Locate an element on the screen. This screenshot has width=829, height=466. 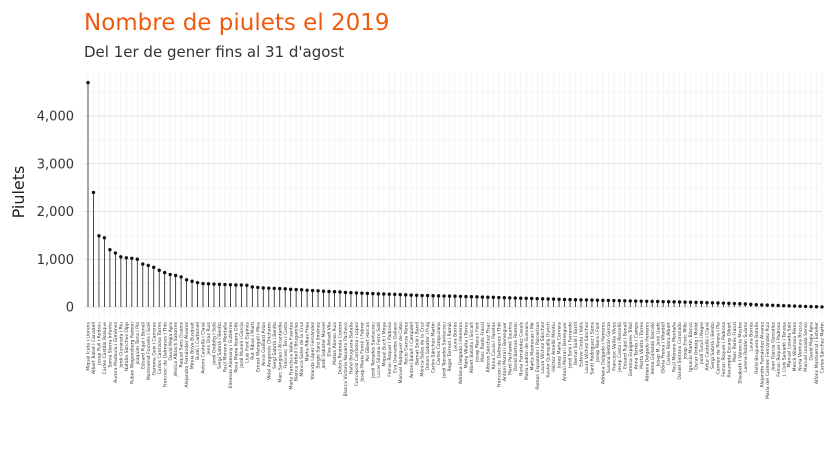
x-tick-label: David Bertran Román is located at coordinates (515, 347).